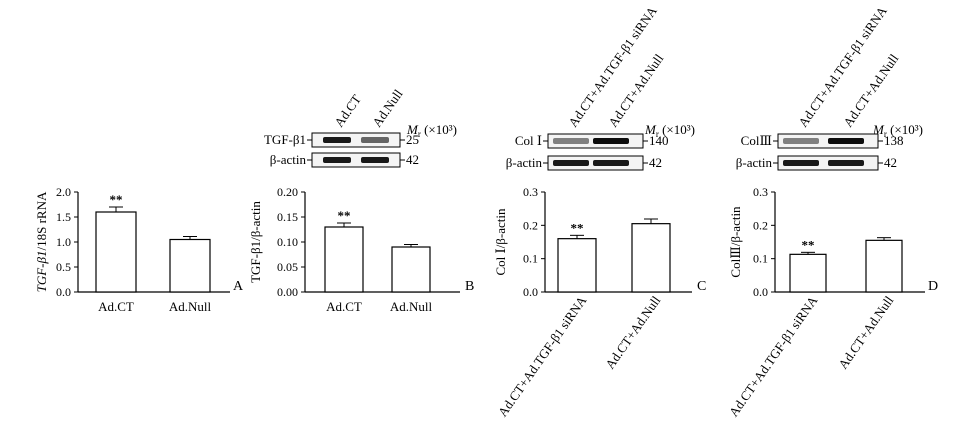 The height and width of the screenshot is (429, 979). Describe the element at coordinates (760, 225) in the screenshot. I see `panel-d-ytick-label: 0.2` at that location.